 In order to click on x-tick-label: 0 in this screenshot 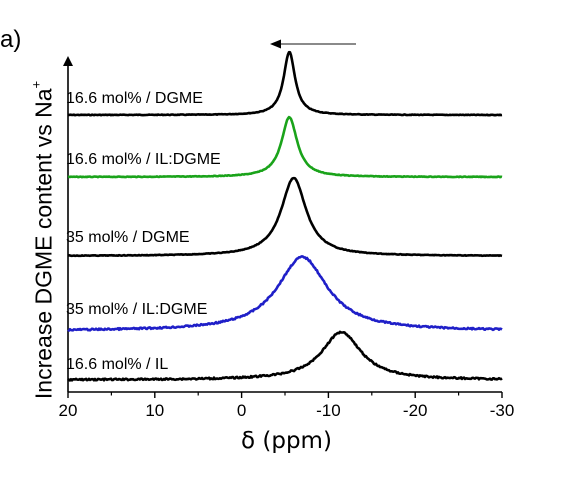, I will do `click(241, 410)`.